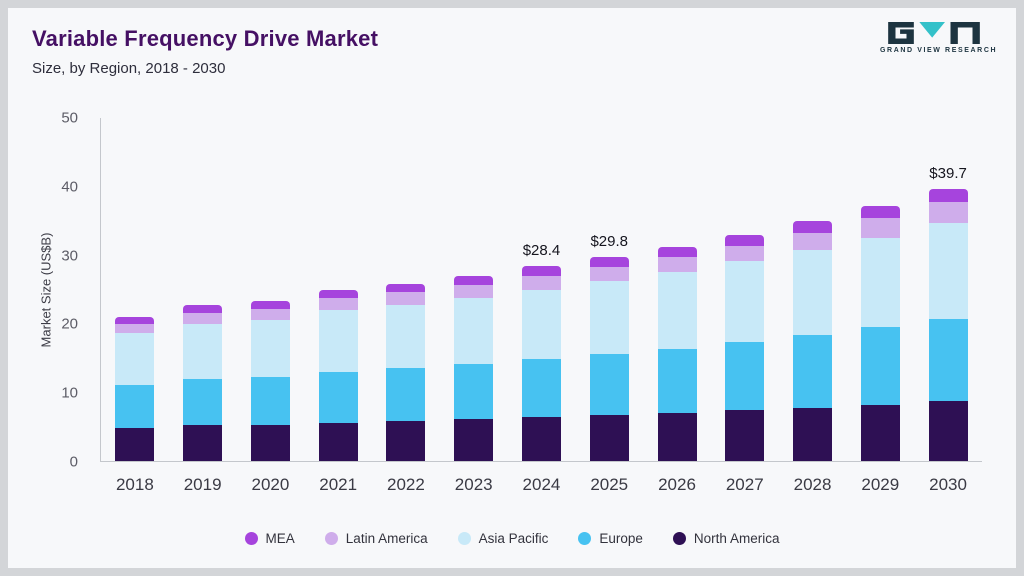 The height and width of the screenshot is (576, 1024). I want to click on y-tick-20: 20, so click(69, 324).